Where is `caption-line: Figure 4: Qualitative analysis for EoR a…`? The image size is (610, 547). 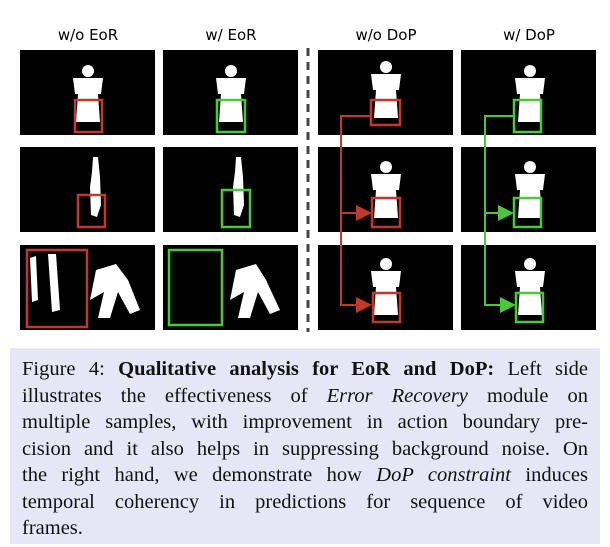
caption-line: Figure 4: Qualitative analysis for EoR a… is located at coordinates (305, 369).